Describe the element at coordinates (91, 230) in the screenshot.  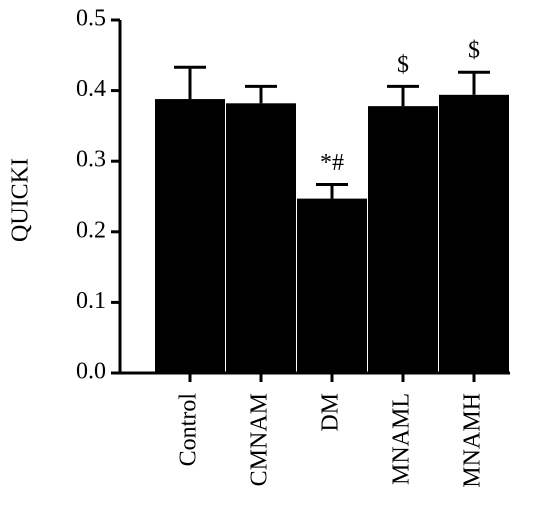
I see `y-tick-label: 0.2` at that location.